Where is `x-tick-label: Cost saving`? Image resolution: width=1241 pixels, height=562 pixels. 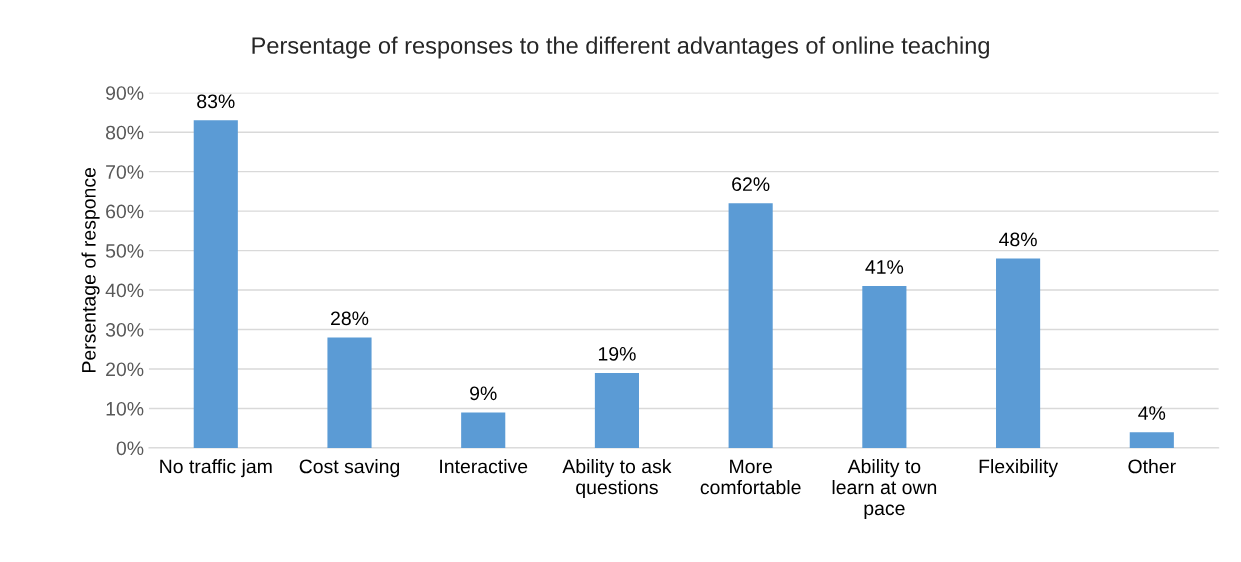 x-tick-label: Cost saving is located at coordinates (349, 468).